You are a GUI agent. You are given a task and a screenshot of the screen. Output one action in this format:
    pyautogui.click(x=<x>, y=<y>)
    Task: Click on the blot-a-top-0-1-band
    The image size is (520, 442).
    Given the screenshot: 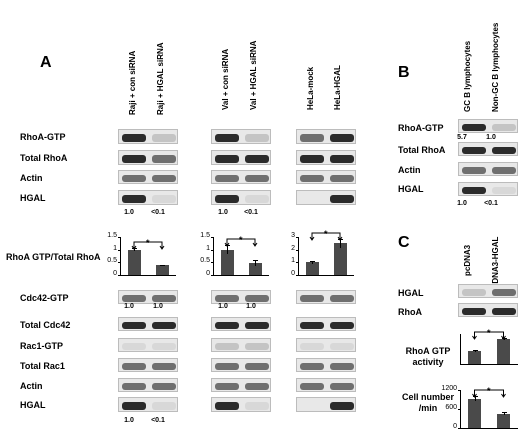 What is the action you would take?
    pyautogui.click(x=164, y=159)
    